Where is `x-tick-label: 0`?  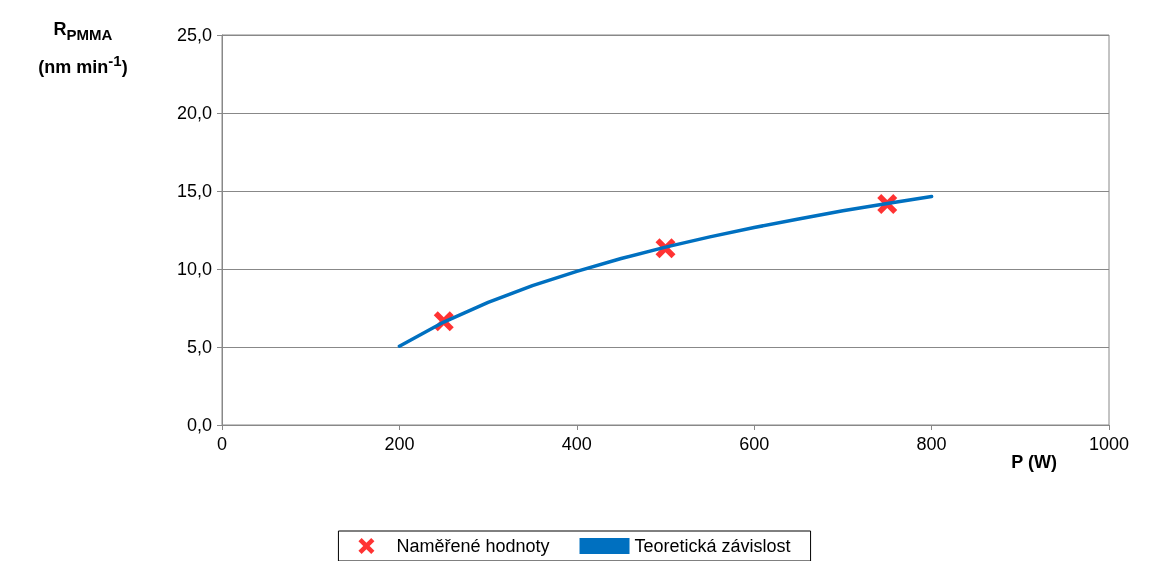
x-tick-label: 0 is located at coordinates (222, 444).